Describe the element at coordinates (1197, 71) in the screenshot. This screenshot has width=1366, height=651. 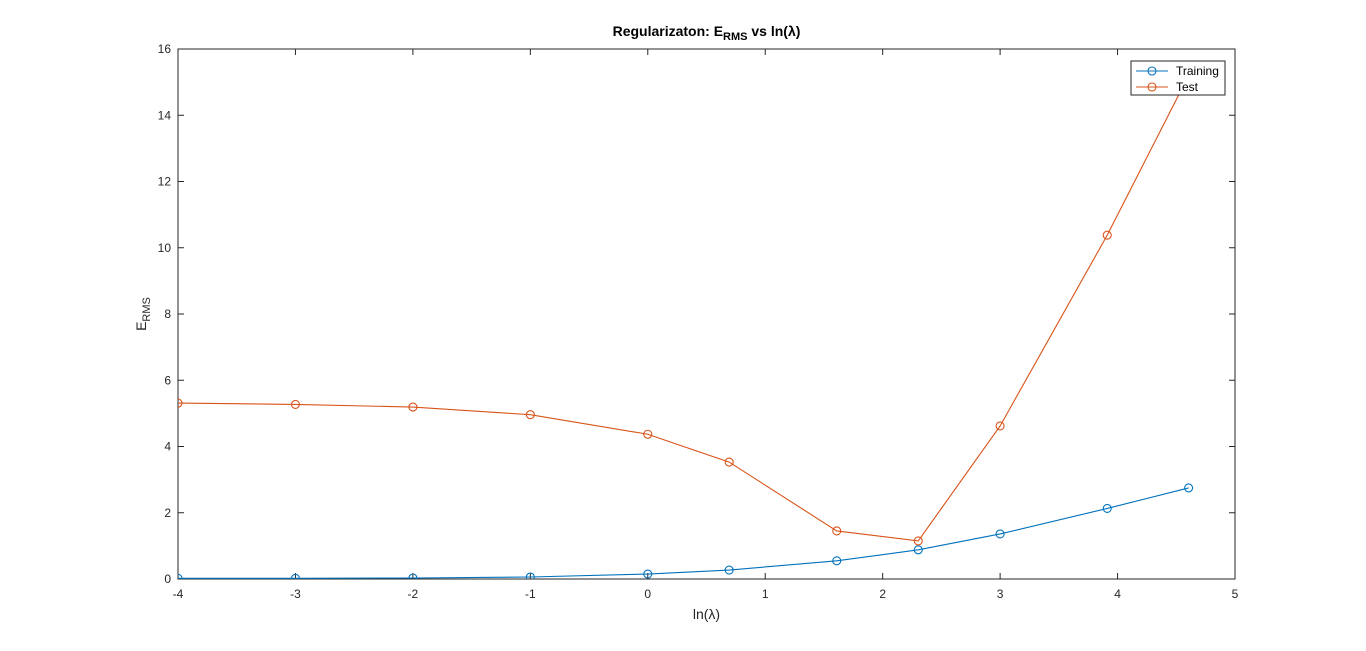
I see `legend-label: Training` at that location.